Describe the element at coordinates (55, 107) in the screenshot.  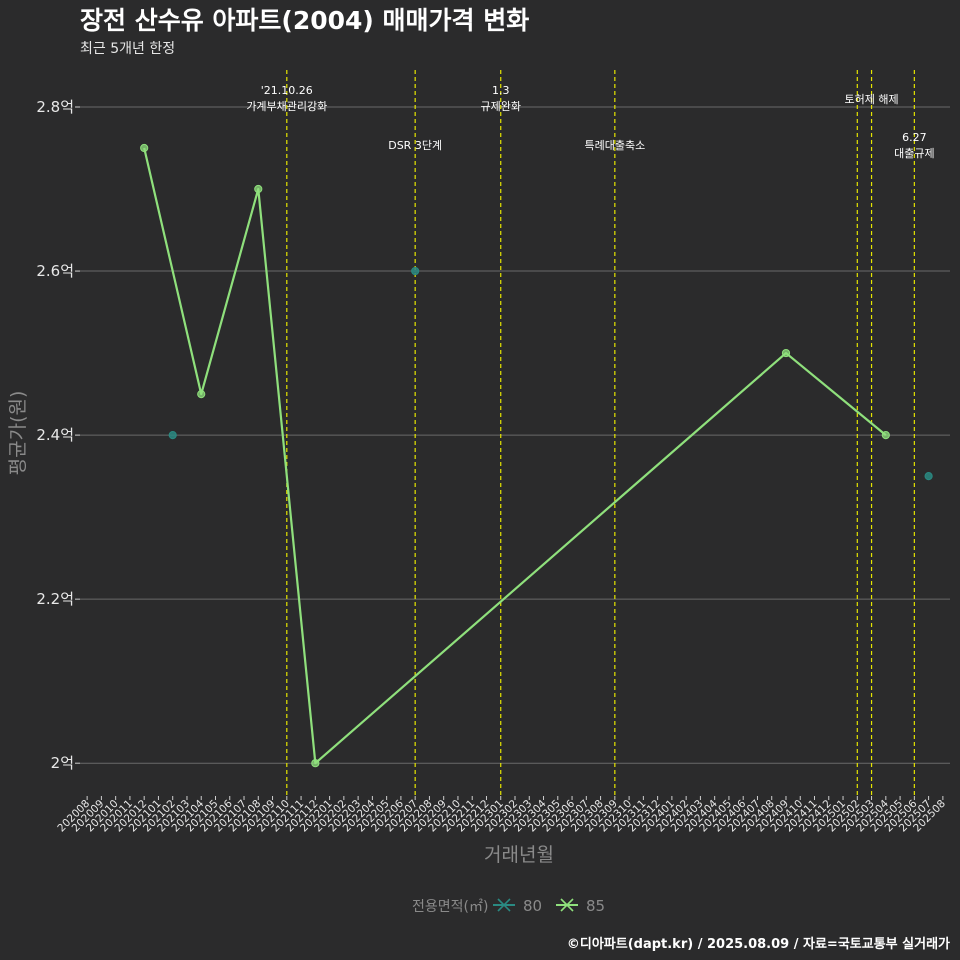
I see `y-tick-label: 2.8억` at that location.